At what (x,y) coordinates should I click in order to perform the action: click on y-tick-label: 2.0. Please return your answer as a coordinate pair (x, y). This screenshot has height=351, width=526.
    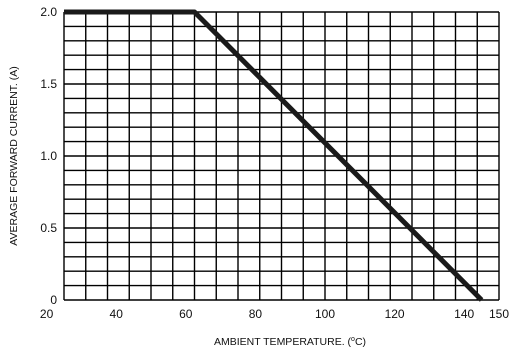
    Looking at the image, I should click on (48, 12).